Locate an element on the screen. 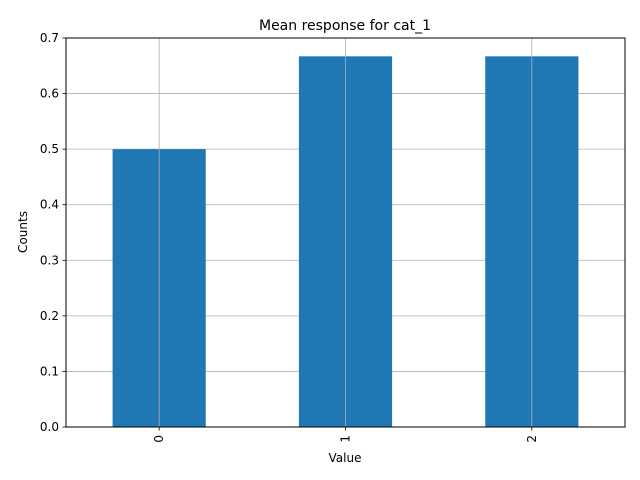 Image resolution: width=640 pixels, height=480 pixels. x-tick-label: 2 is located at coordinates (532, 439).